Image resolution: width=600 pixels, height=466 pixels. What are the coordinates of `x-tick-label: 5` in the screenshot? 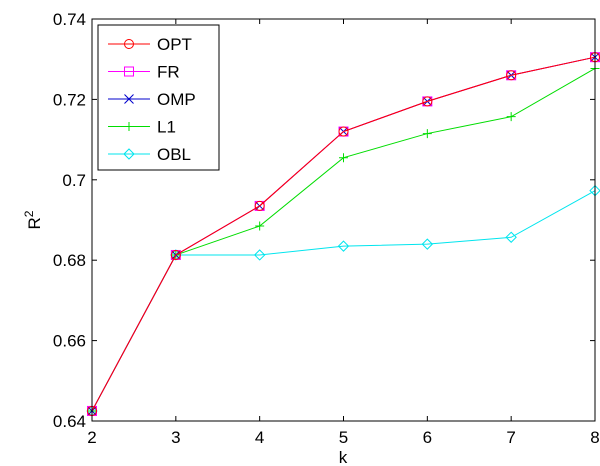 It's located at (343, 437).